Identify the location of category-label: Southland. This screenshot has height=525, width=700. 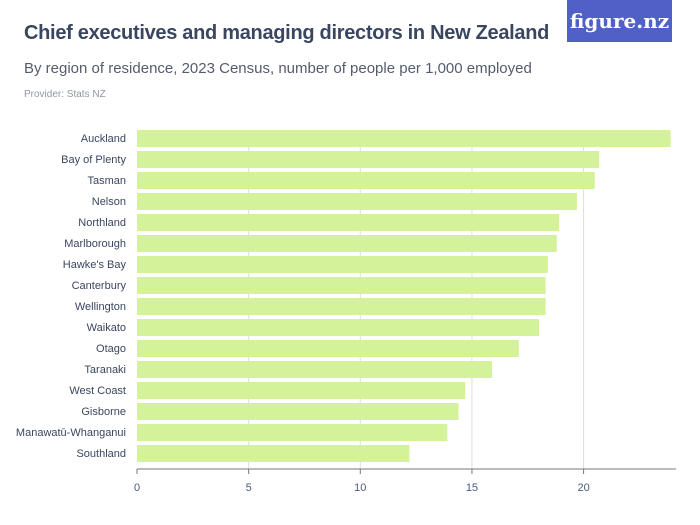
(101, 454).